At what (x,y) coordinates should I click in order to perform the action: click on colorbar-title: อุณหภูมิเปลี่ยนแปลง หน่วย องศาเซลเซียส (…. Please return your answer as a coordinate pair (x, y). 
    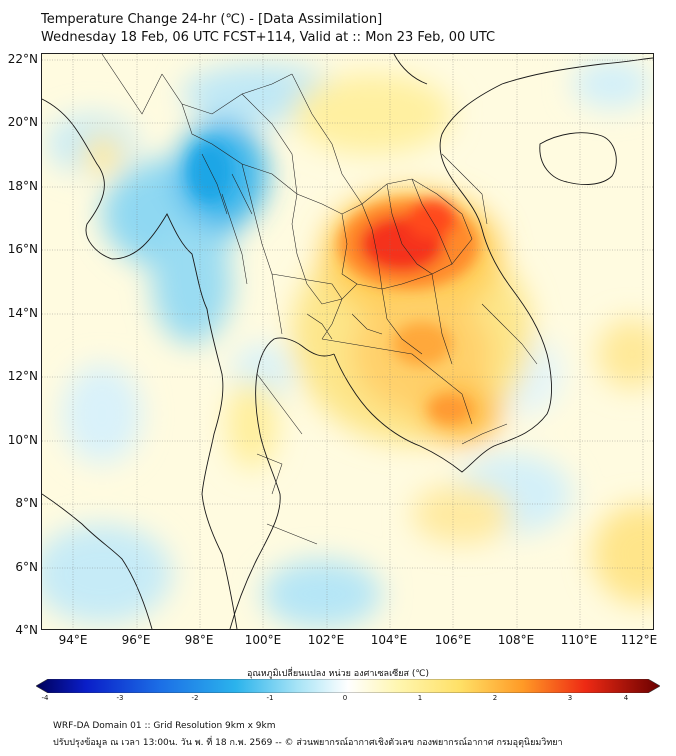
    Looking at the image, I should click on (338, 674).